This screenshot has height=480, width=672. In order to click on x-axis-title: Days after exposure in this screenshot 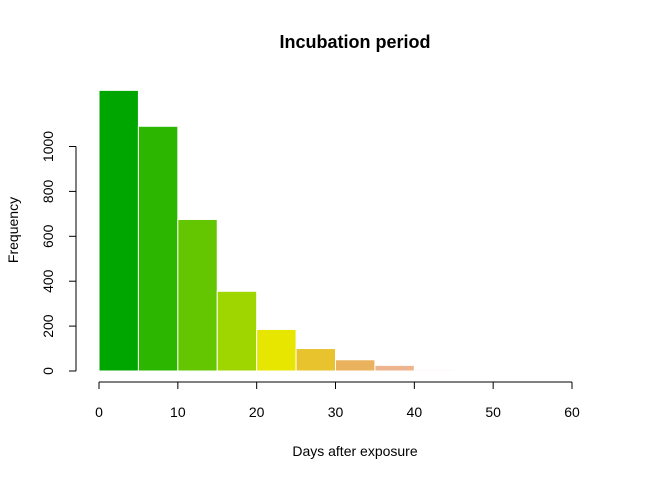, I will do `click(354, 451)`.